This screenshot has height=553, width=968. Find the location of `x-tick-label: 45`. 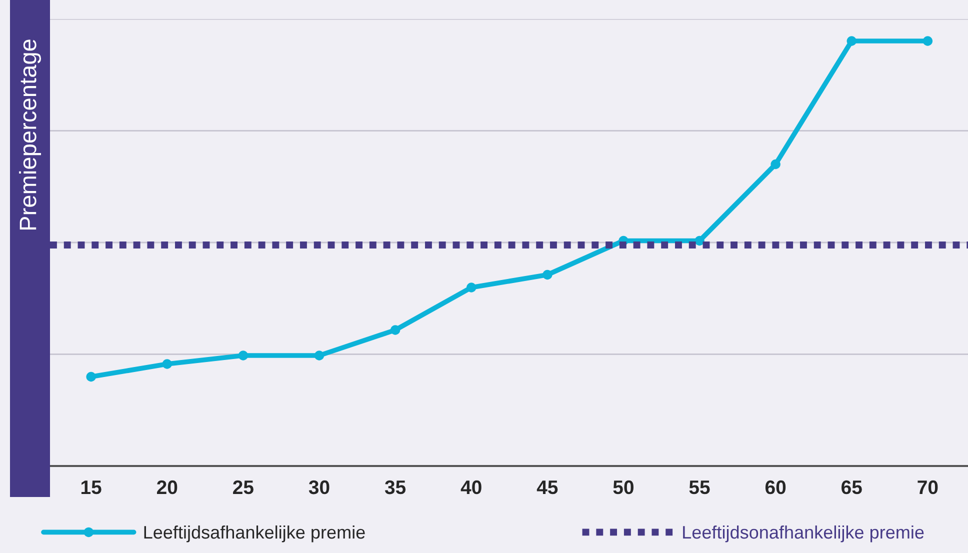

x-tick-label: 45 is located at coordinates (547, 487).